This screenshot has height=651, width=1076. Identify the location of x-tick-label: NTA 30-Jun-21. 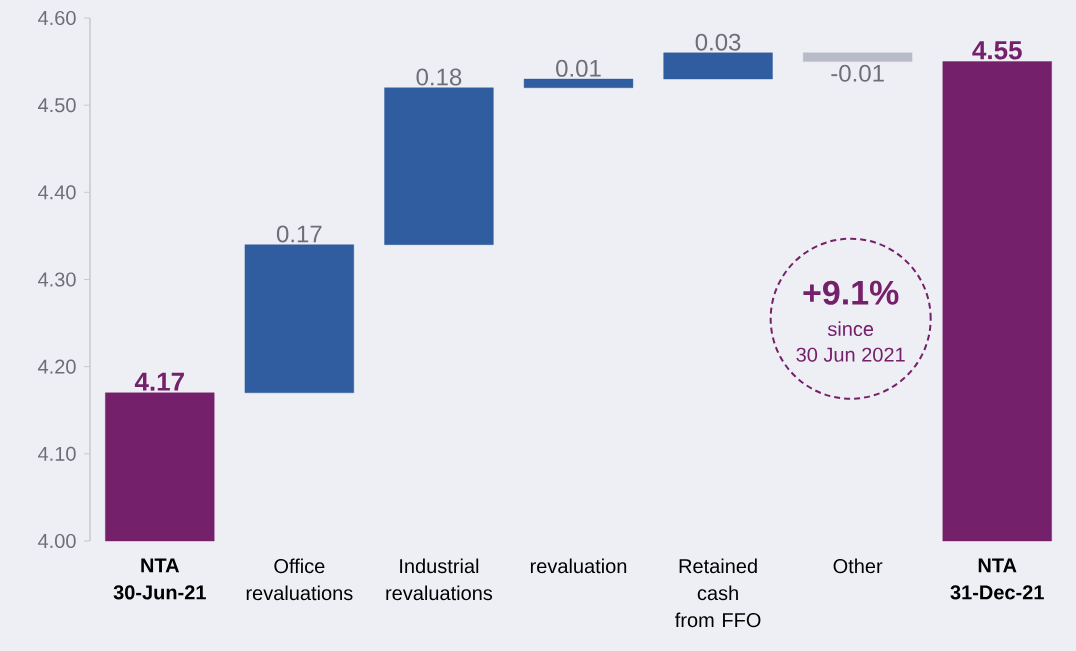
(159, 579).